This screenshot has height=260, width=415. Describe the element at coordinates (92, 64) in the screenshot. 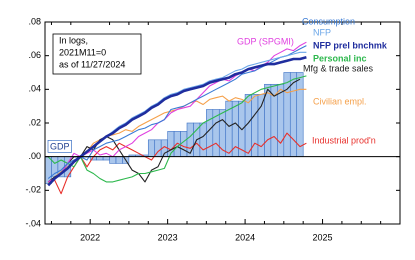

I see `annotation-text: as of 11/27/2024` at that location.